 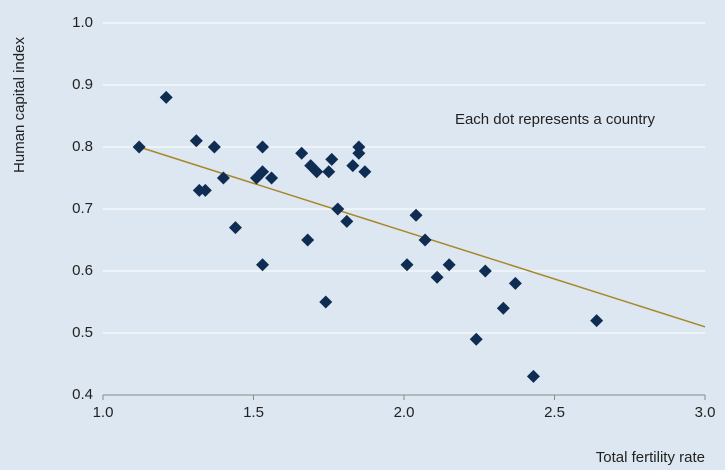 What do you see at coordinates (554, 412) in the screenshot?
I see `x-tick-label: 2.5` at bounding box center [554, 412].